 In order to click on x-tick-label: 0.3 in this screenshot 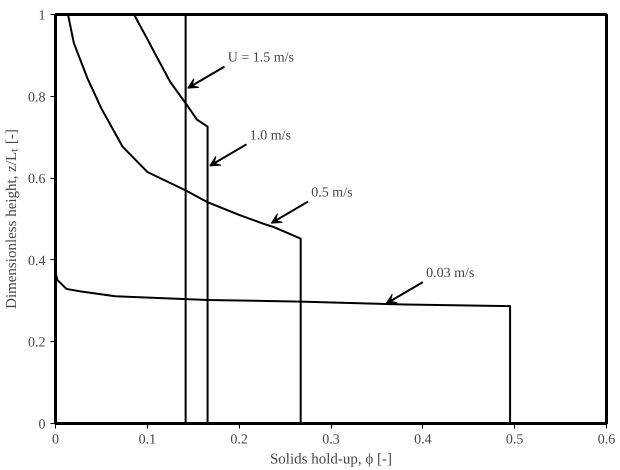, I will do `click(331, 440)`.